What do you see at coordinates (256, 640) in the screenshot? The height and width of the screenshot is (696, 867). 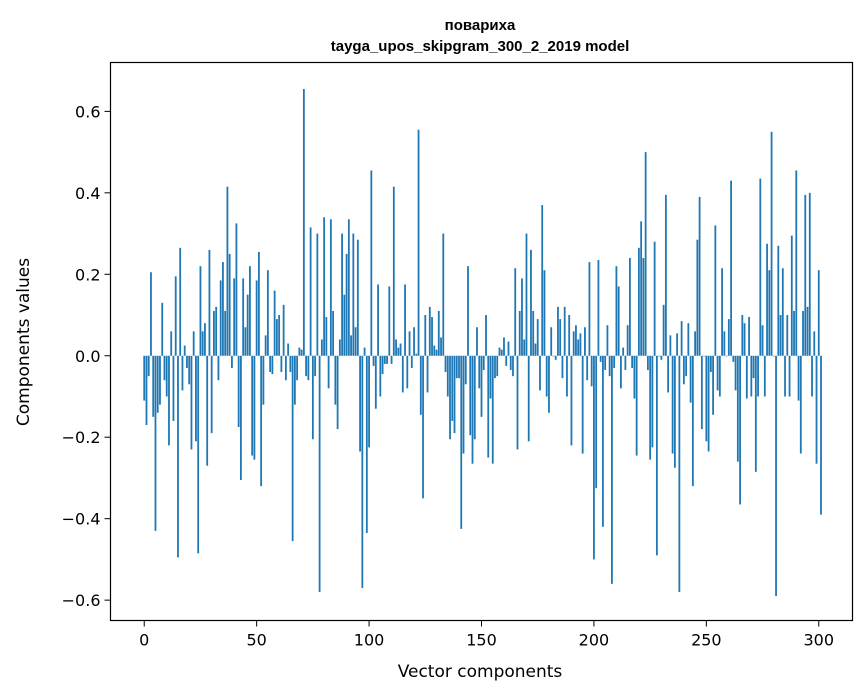 I see `x-tick-label: 50` at bounding box center [256, 640].